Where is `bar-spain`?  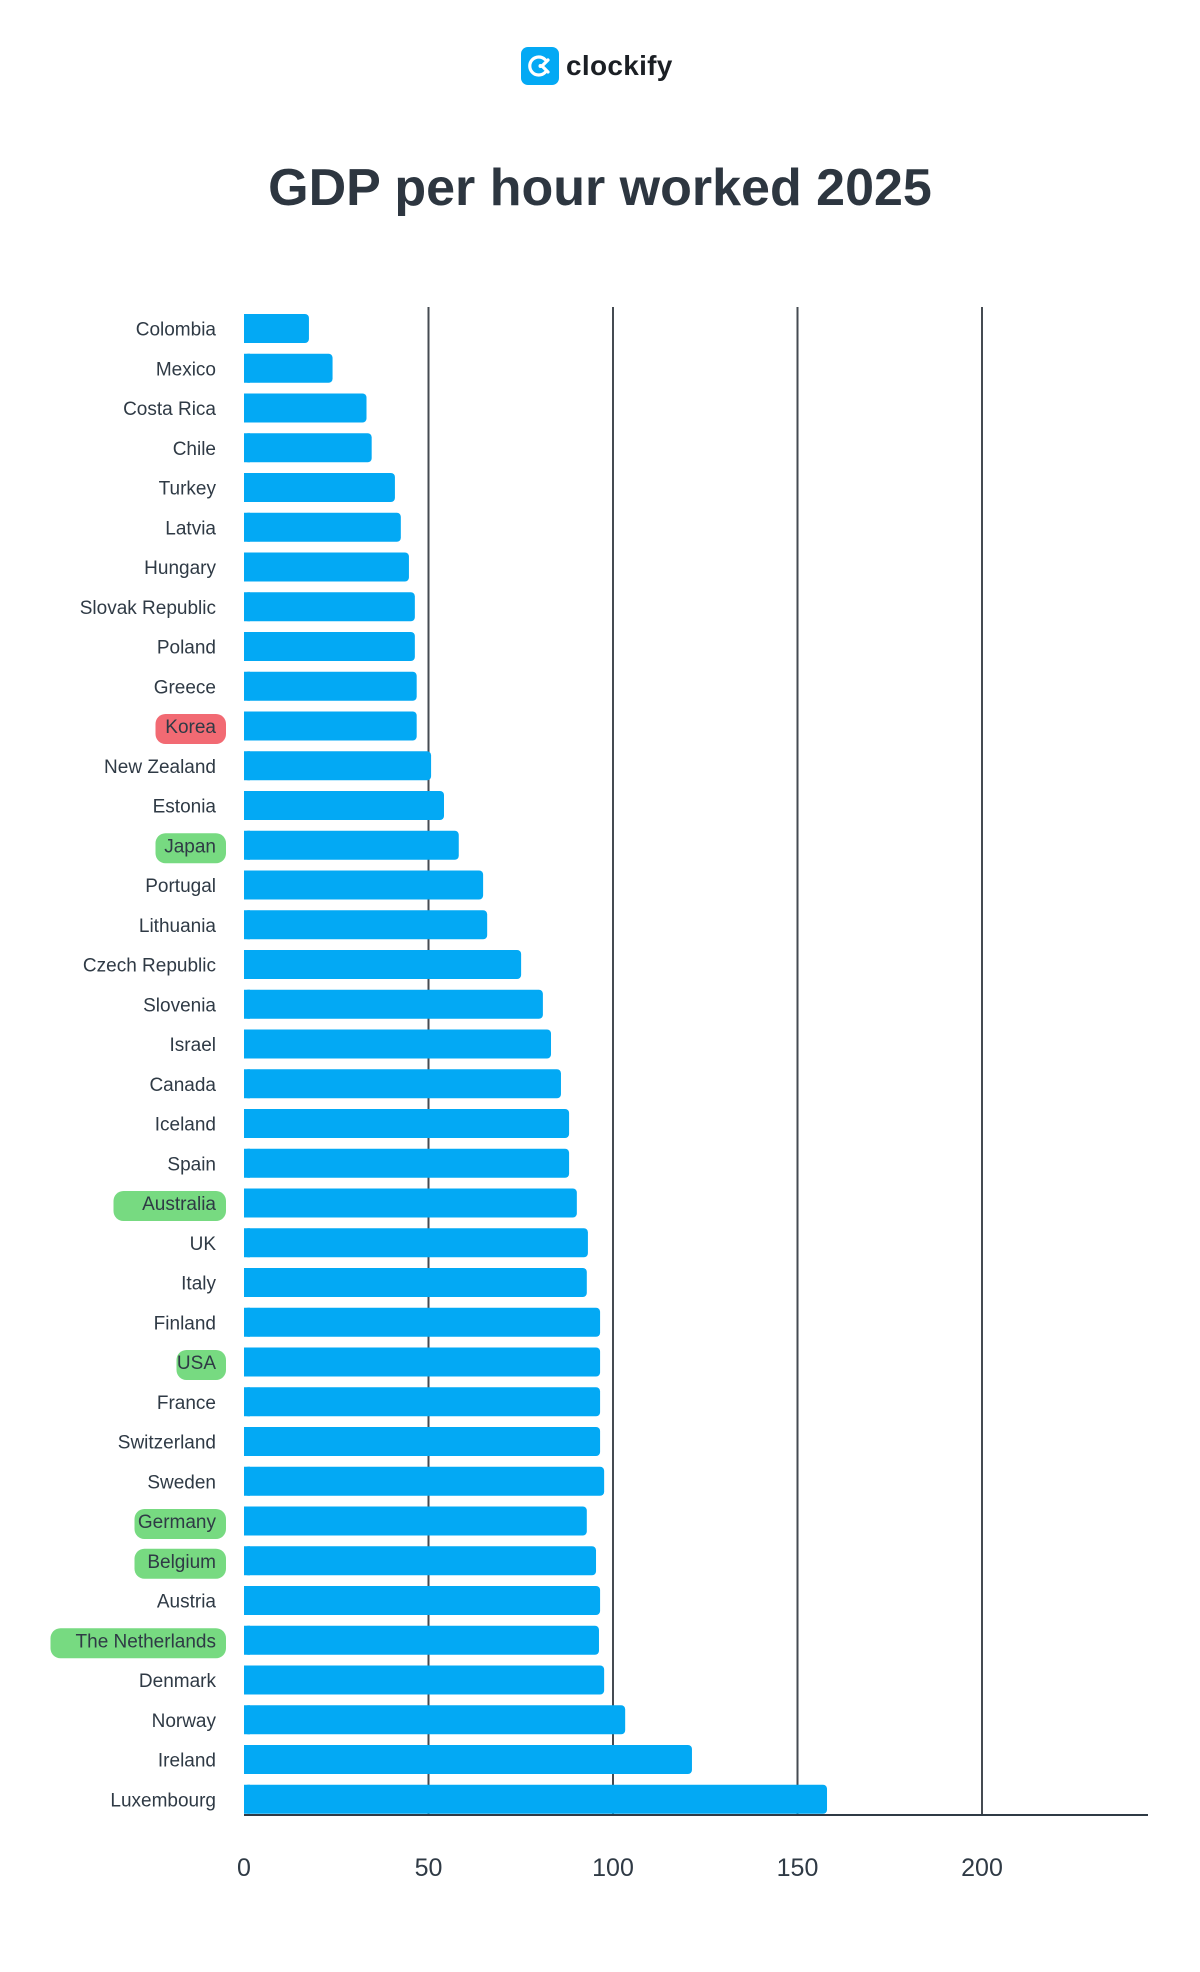 bar-spain is located at coordinates (407, 1163).